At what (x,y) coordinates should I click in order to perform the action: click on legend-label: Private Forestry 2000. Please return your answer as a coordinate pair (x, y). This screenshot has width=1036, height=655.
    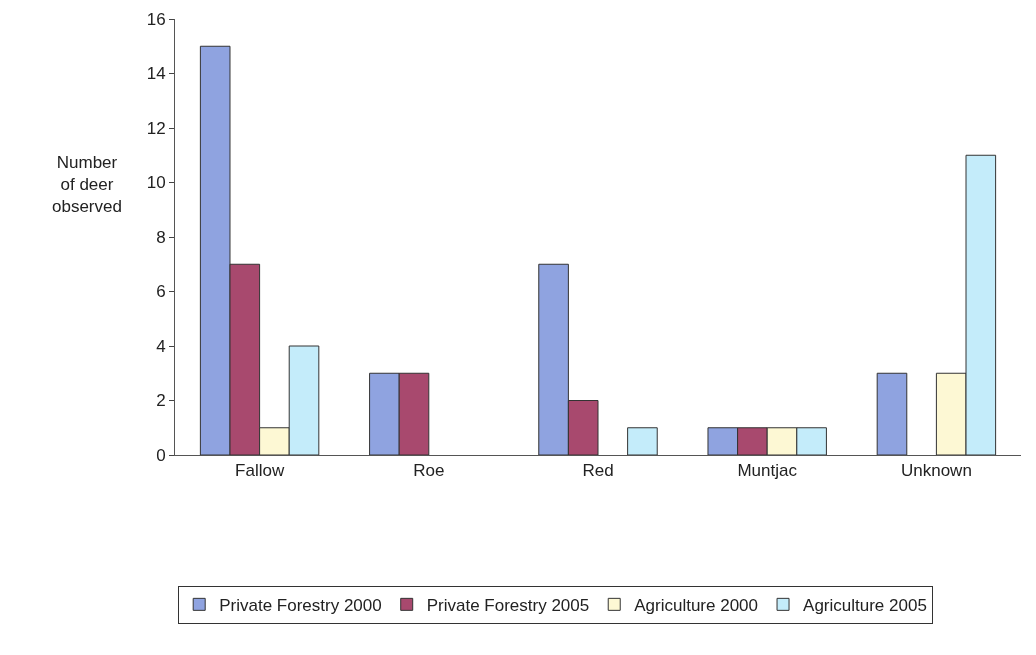
    Looking at the image, I should click on (300, 605).